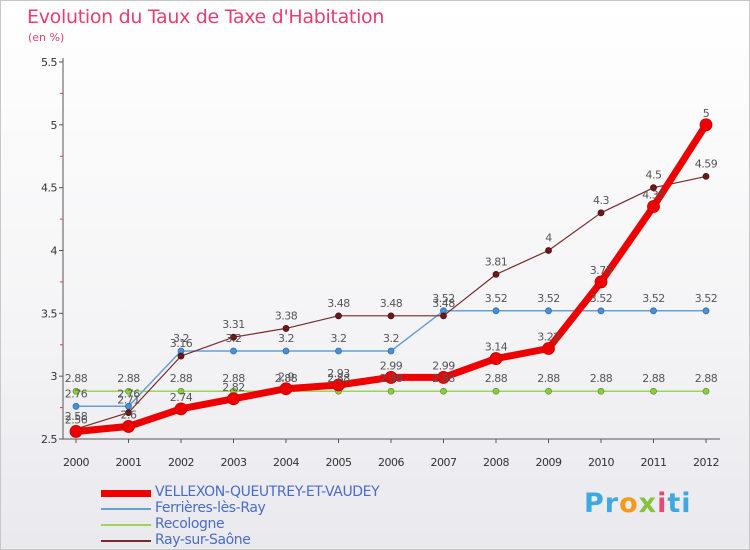 Image resolution: width=750 pixels, height=550 pixels. What do you see at coordinates (267, 492) in the screenshot?
I see `legend-label: VELLEXON-QUEUTREY-ET-VAUDEY` at bounding box center [267, 492].